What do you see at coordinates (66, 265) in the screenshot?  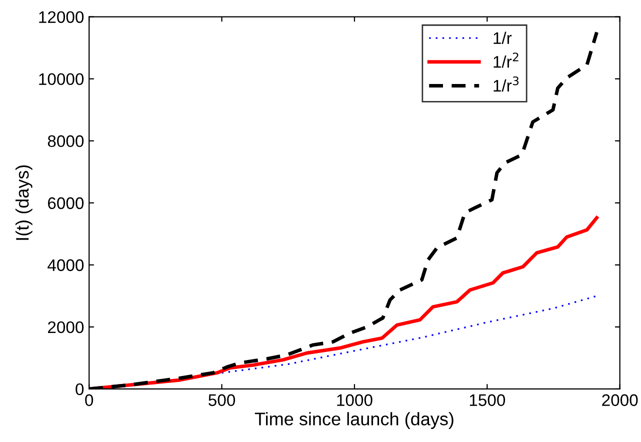 I see `y-tick-label: 4000` at bounding box center [66, 265].